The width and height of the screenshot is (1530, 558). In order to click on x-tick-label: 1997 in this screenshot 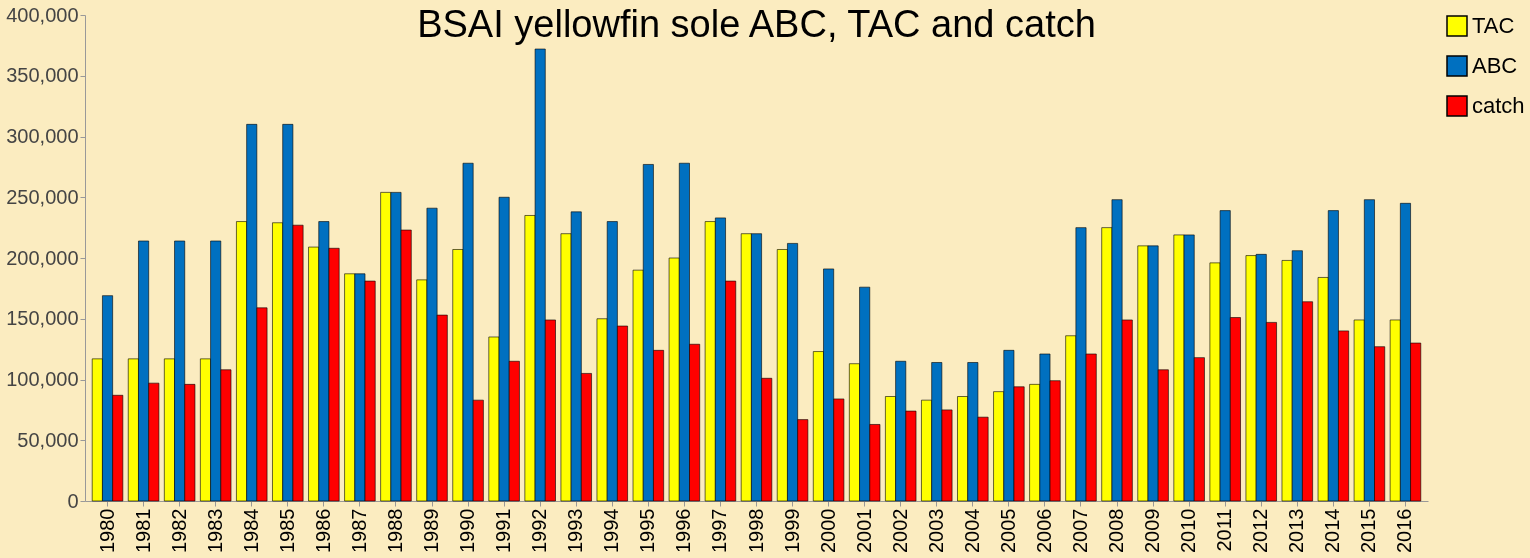, I will do `click(719, 530)`.